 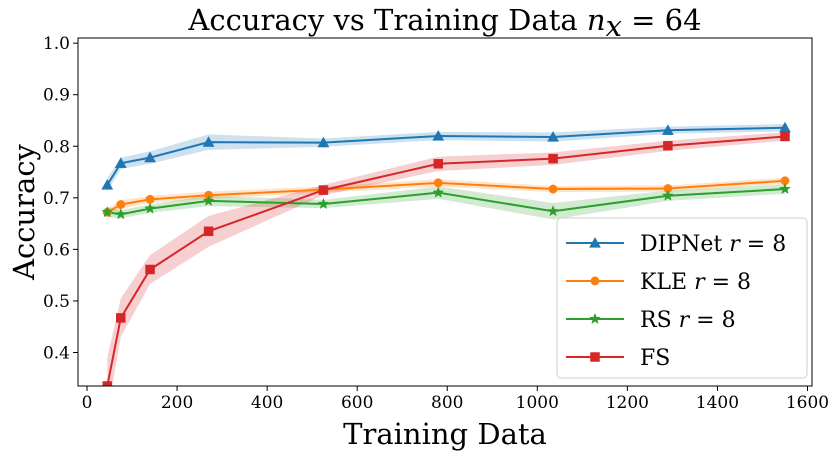 What do you see at coordinates (655, 358) in the screenshot?
I see `legend-fs-label: FS` at bounding box center [655, 358].